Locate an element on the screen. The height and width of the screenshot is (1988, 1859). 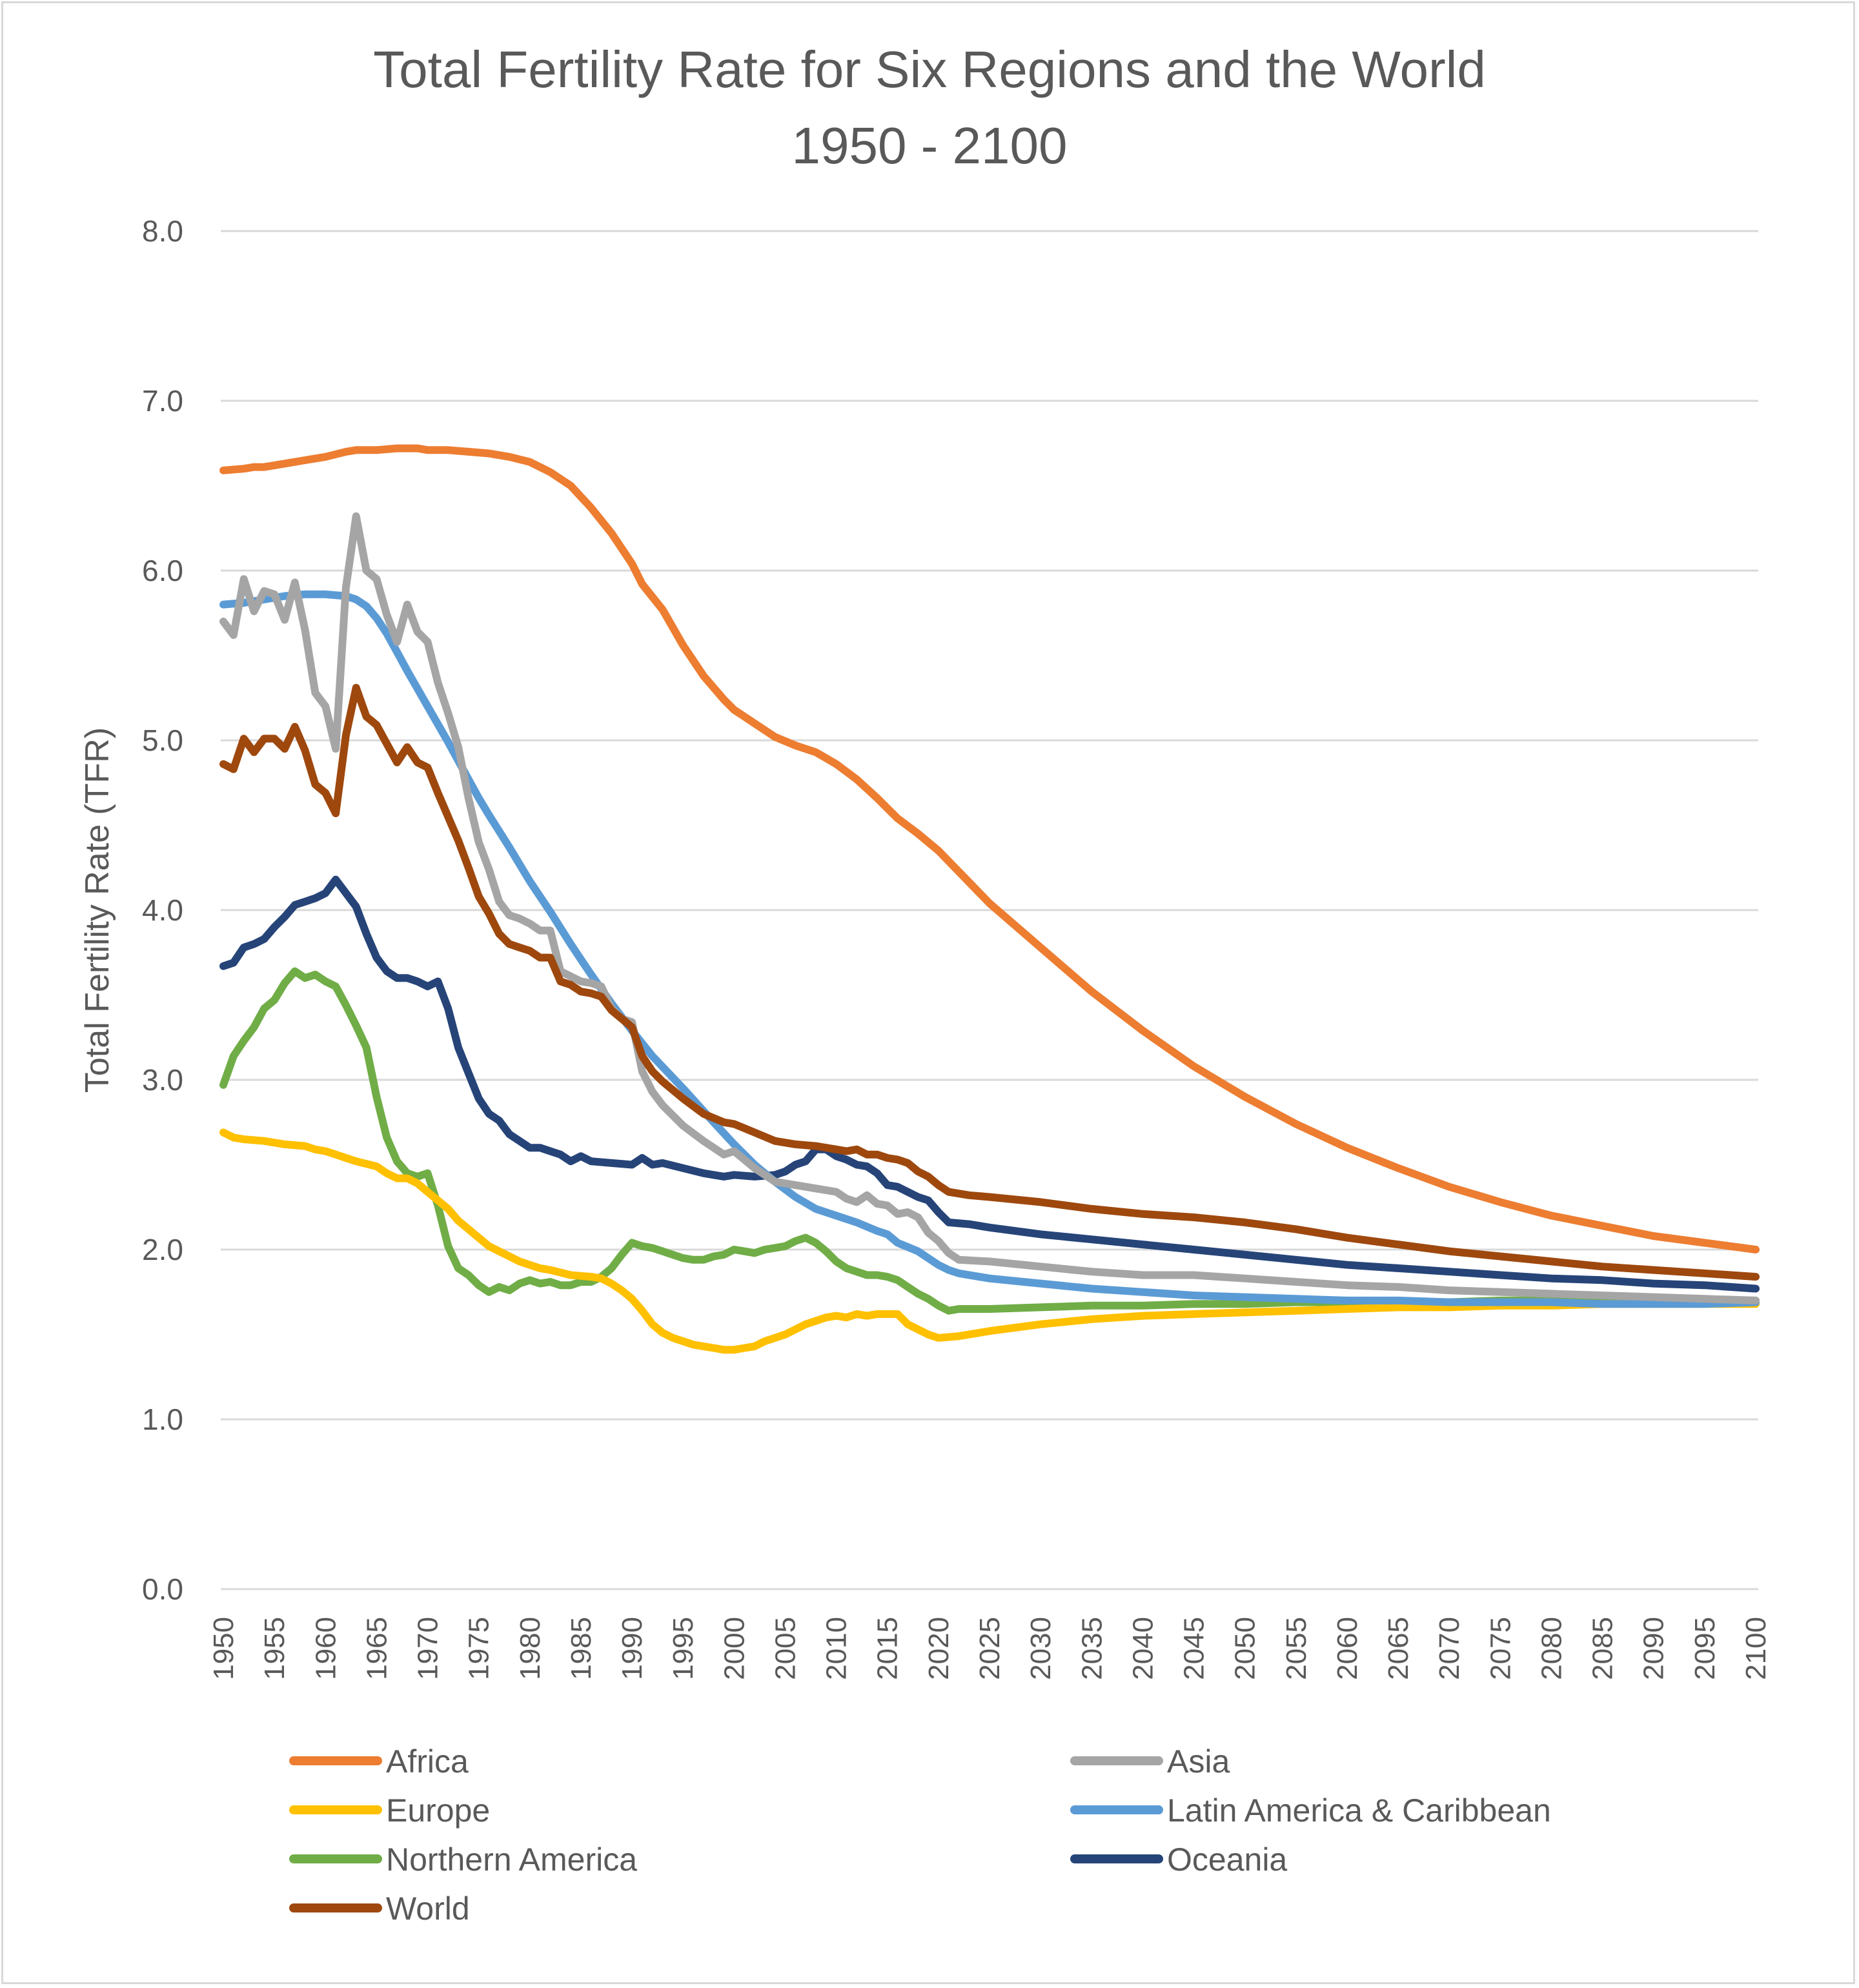
x-tick-label: 2035 is located at coordinates (1092, 1649).